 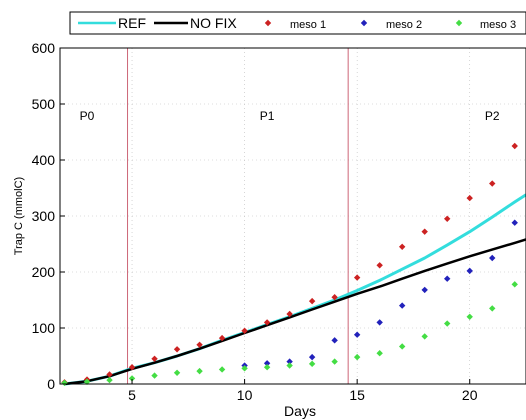 What do you see at coordinates (51, 384) in the screenshot?
I see `y-tick-label: 0` at bounding box center [51, 384].